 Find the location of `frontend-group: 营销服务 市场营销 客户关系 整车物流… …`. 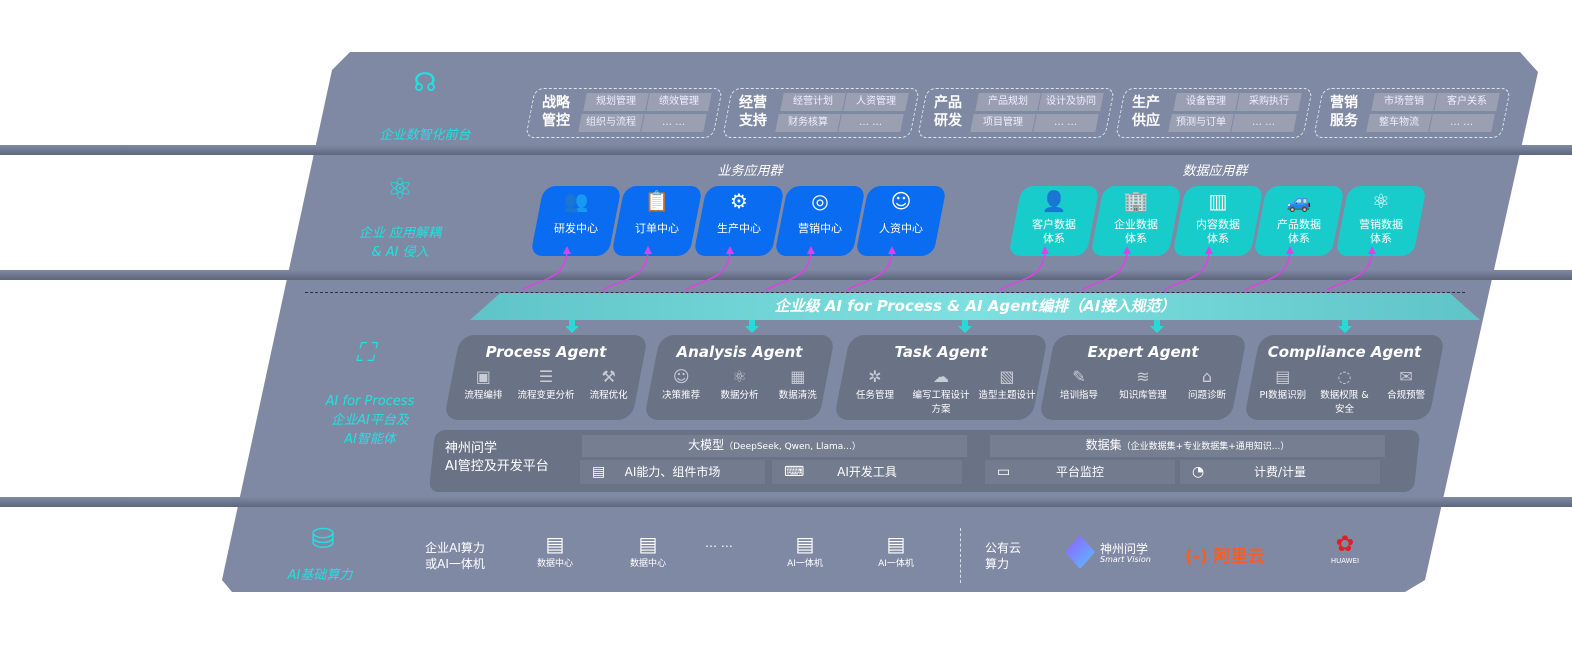

frontend-group: 营销服务 市场营销 客户关系 整车物流… … is located at coordinates (1412, 113).